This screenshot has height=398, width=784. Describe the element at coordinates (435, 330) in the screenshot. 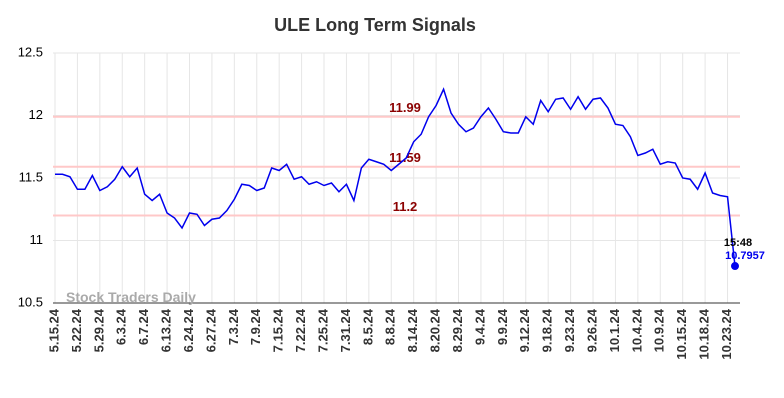

I see `x-tick-label: 8.20.24` at that location.